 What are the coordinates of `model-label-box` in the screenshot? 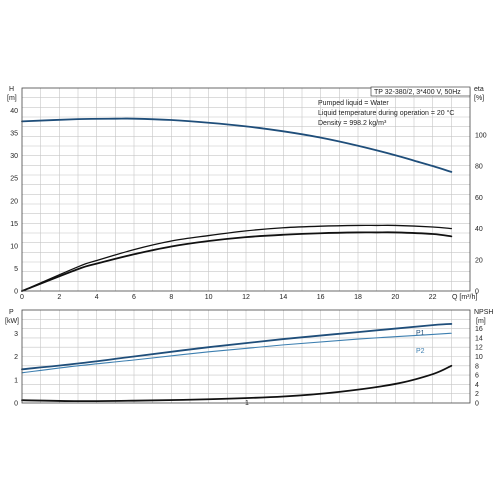 It's located at (420, 91).